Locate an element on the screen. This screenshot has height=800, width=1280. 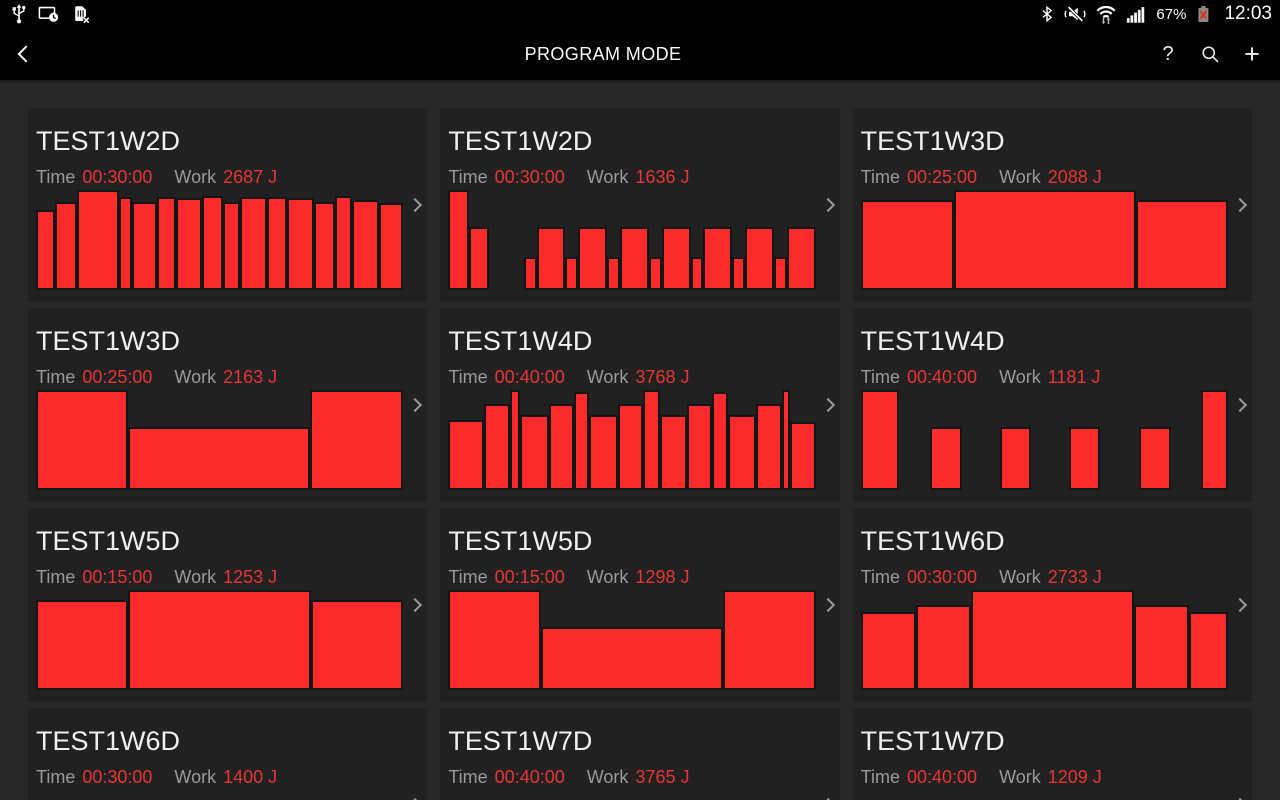
program-card: TEST1W2D Time 00:30:00 Work 1636 J is located at coordinates (640, 205).